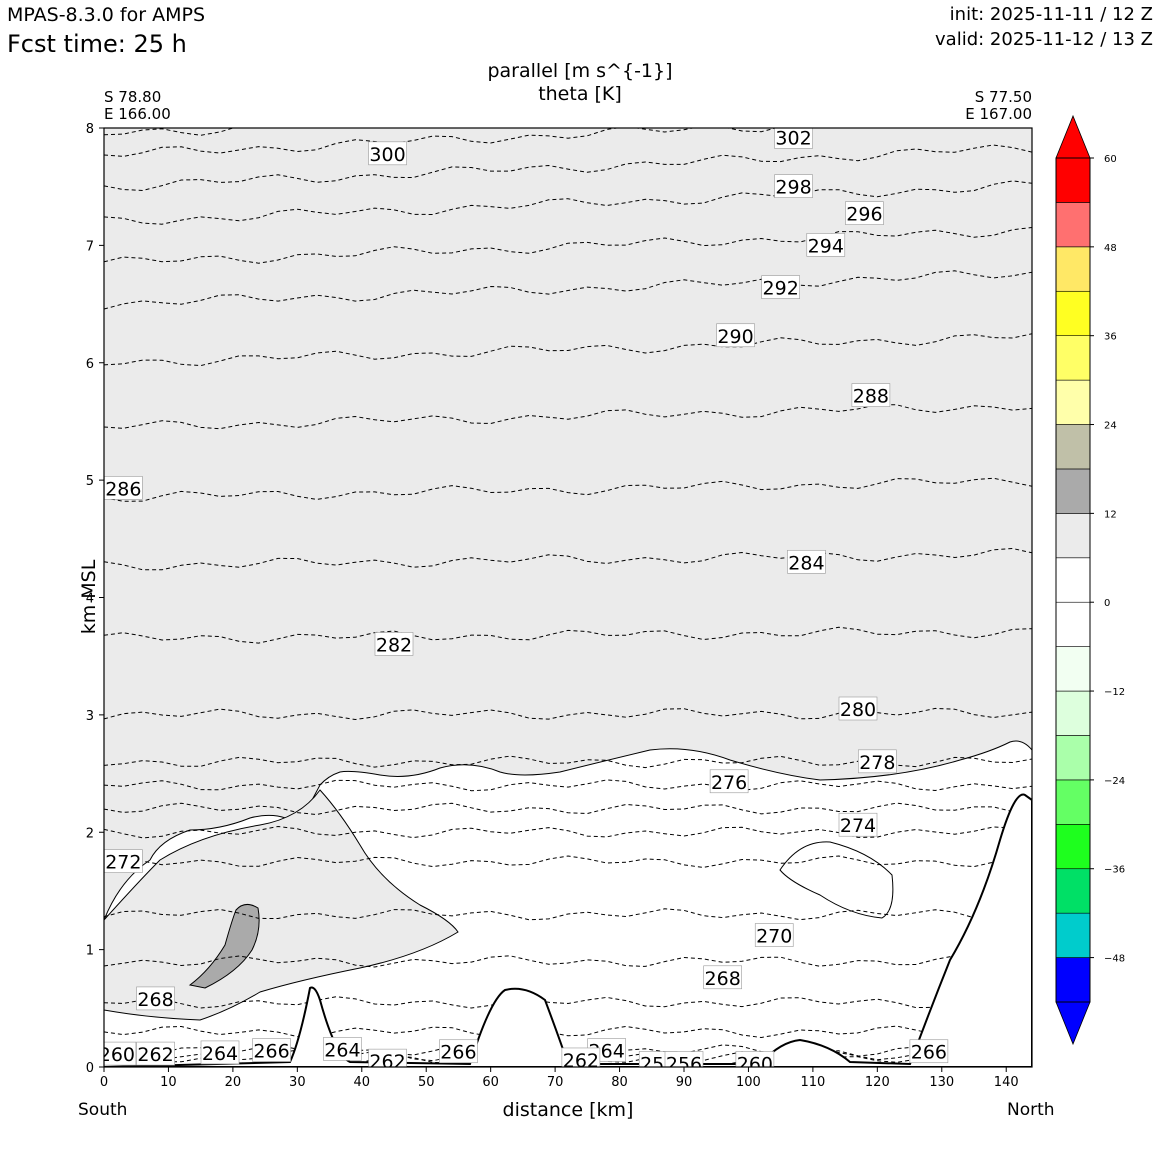 The width and height of the screenshot is (1160, 1160). What do you see at coordinates (106, 15) in the screenshot?
I see `model-title: MPAS-8.3.0 for AMPS` at bounding box center [106, 15].